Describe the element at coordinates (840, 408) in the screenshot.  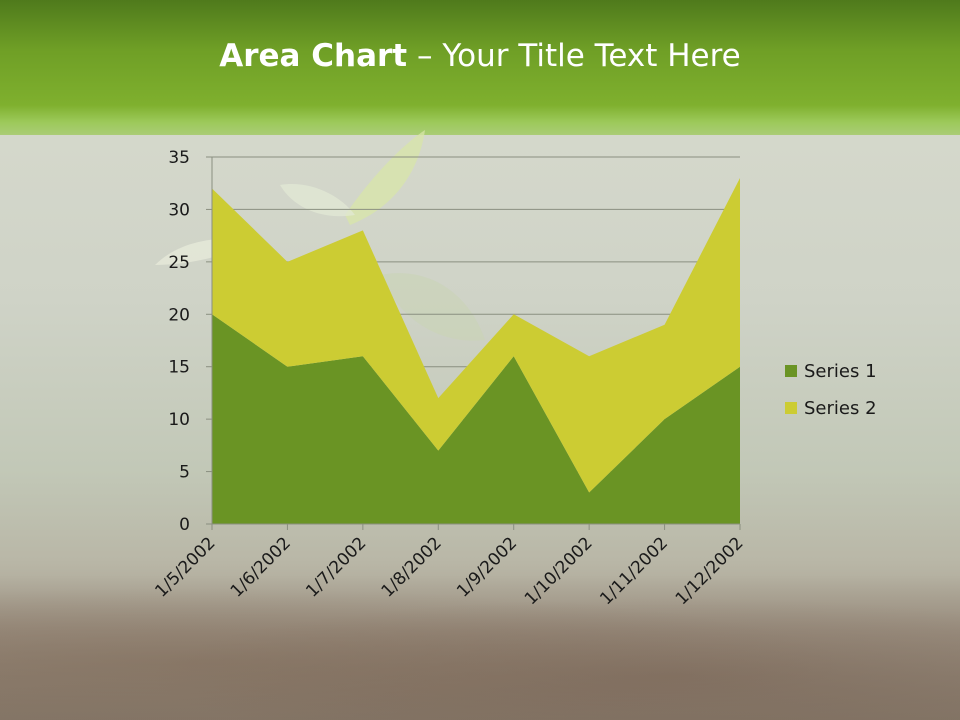
I see `legend-label-series-2: Series 2` at that location.